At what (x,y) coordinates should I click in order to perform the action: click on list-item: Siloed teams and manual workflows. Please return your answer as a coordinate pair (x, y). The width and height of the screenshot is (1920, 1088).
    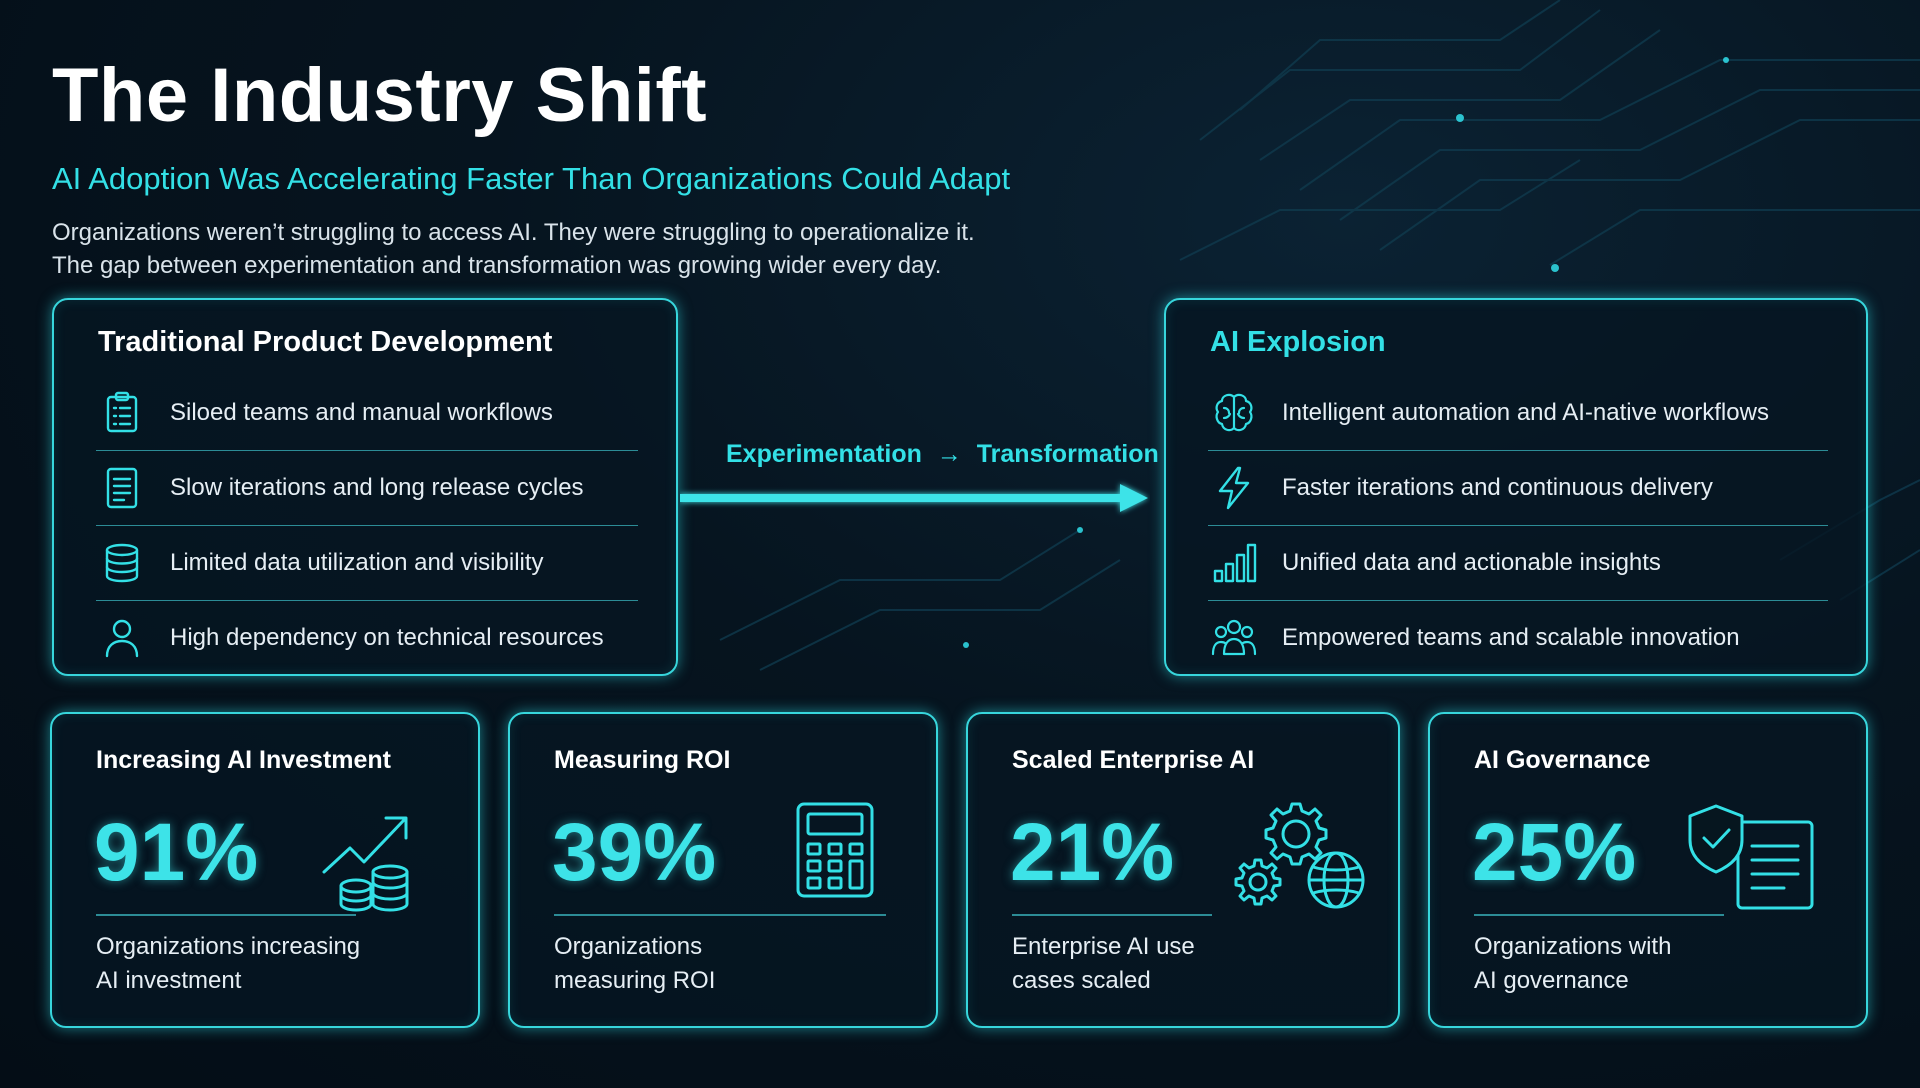
    Looking at the image, I should click on (367, 413).